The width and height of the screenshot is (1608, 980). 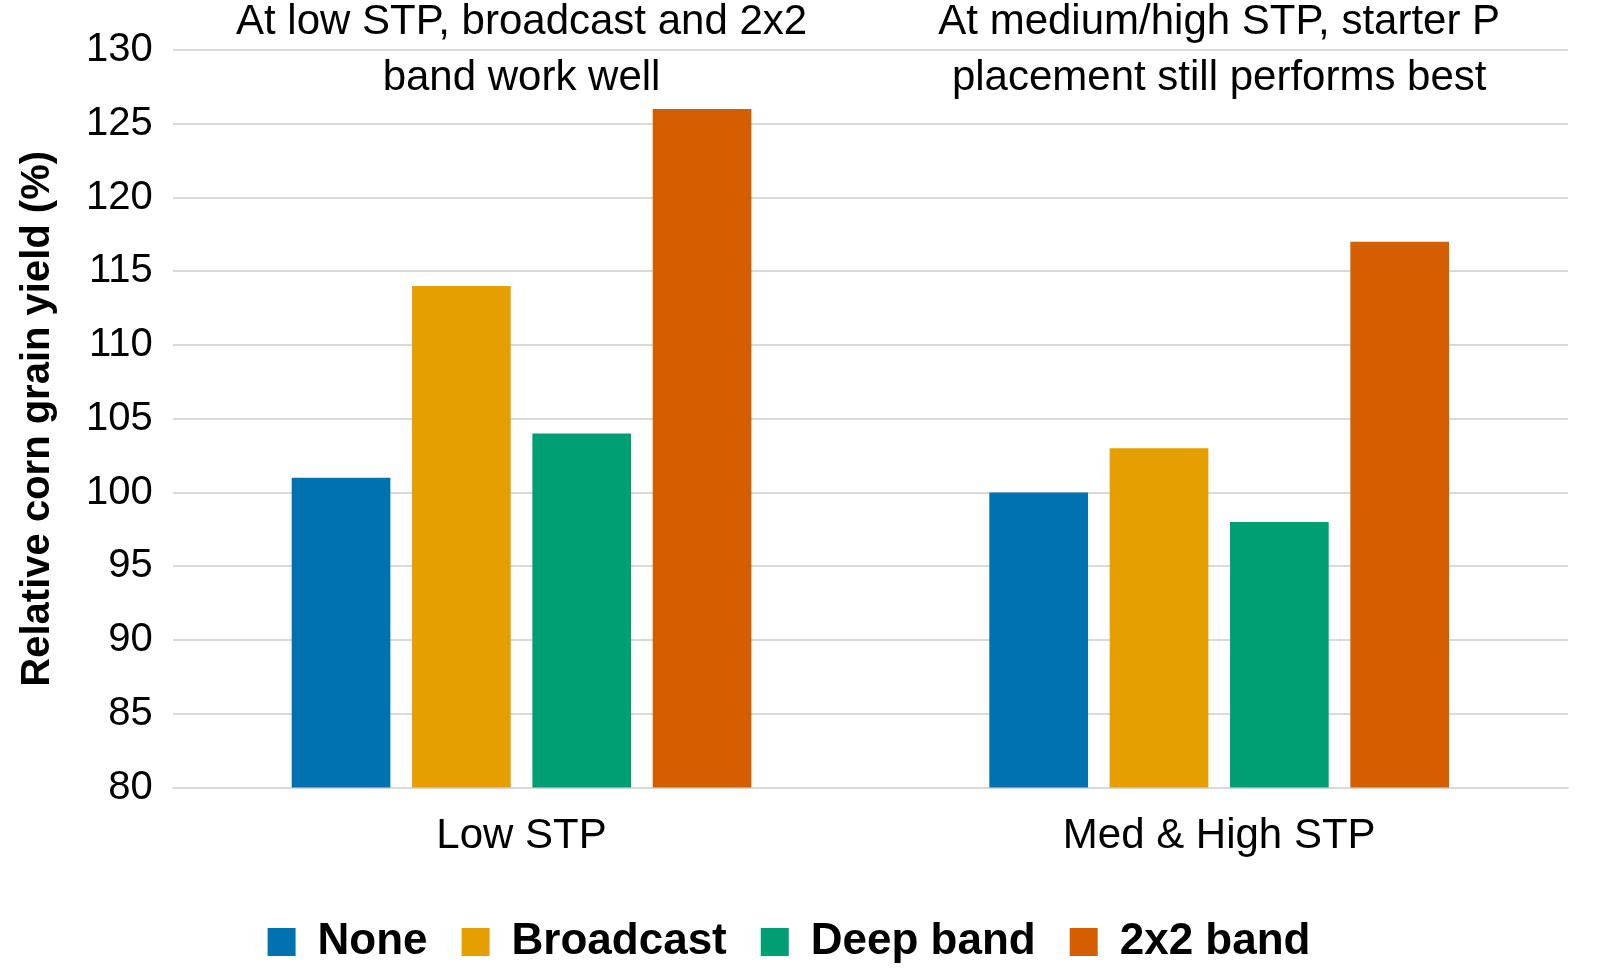 What do you see at coordinates (521, 49) in the screenshot?
I see `annotation: At low STP, broadcast and 2x2 band work well` at bounding box center [521, 49].